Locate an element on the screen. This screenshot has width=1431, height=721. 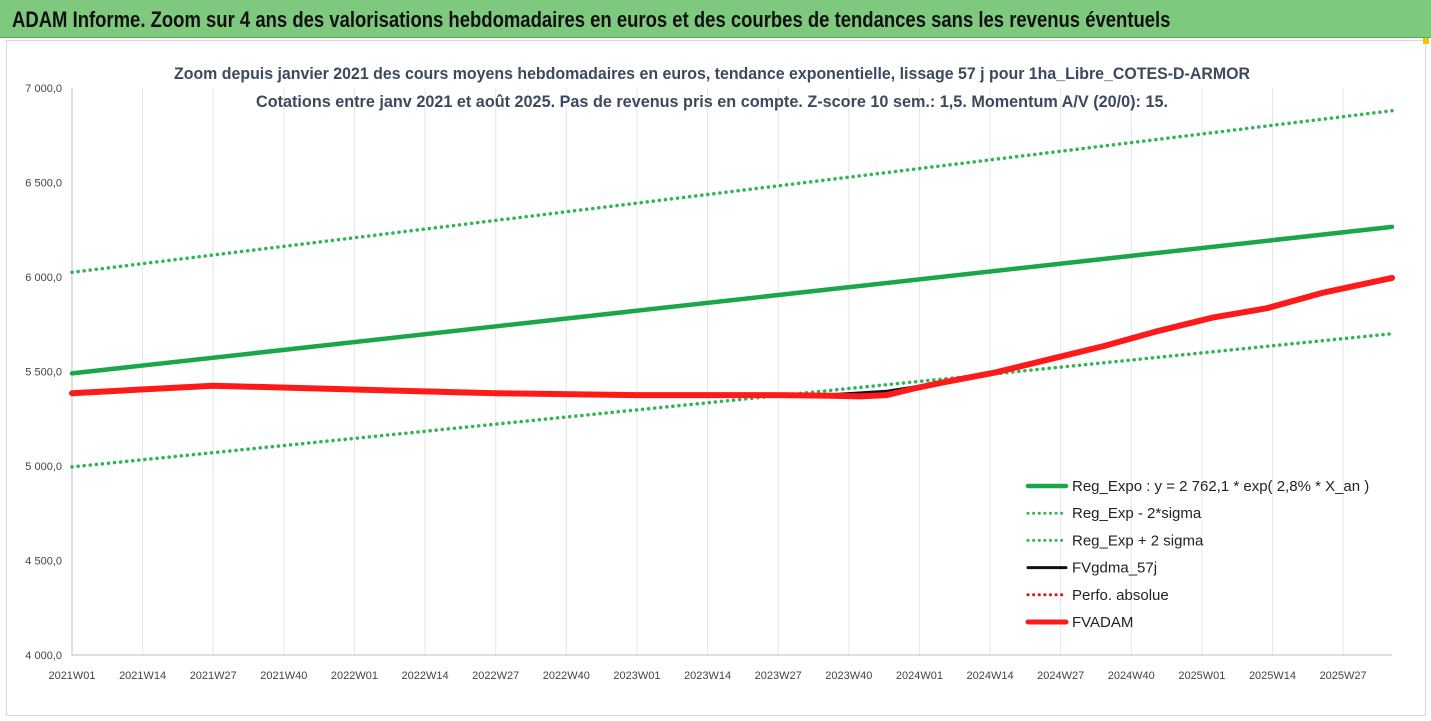
x-tick-label: 2024W27 is located at coordinates (1060, 676).